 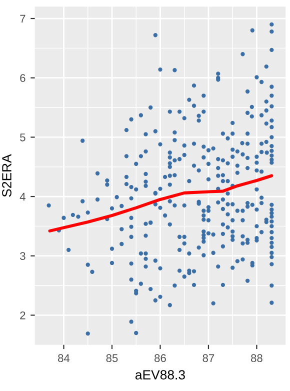 I want to click on y-tick-label: 5, so click(x=23, y=138).